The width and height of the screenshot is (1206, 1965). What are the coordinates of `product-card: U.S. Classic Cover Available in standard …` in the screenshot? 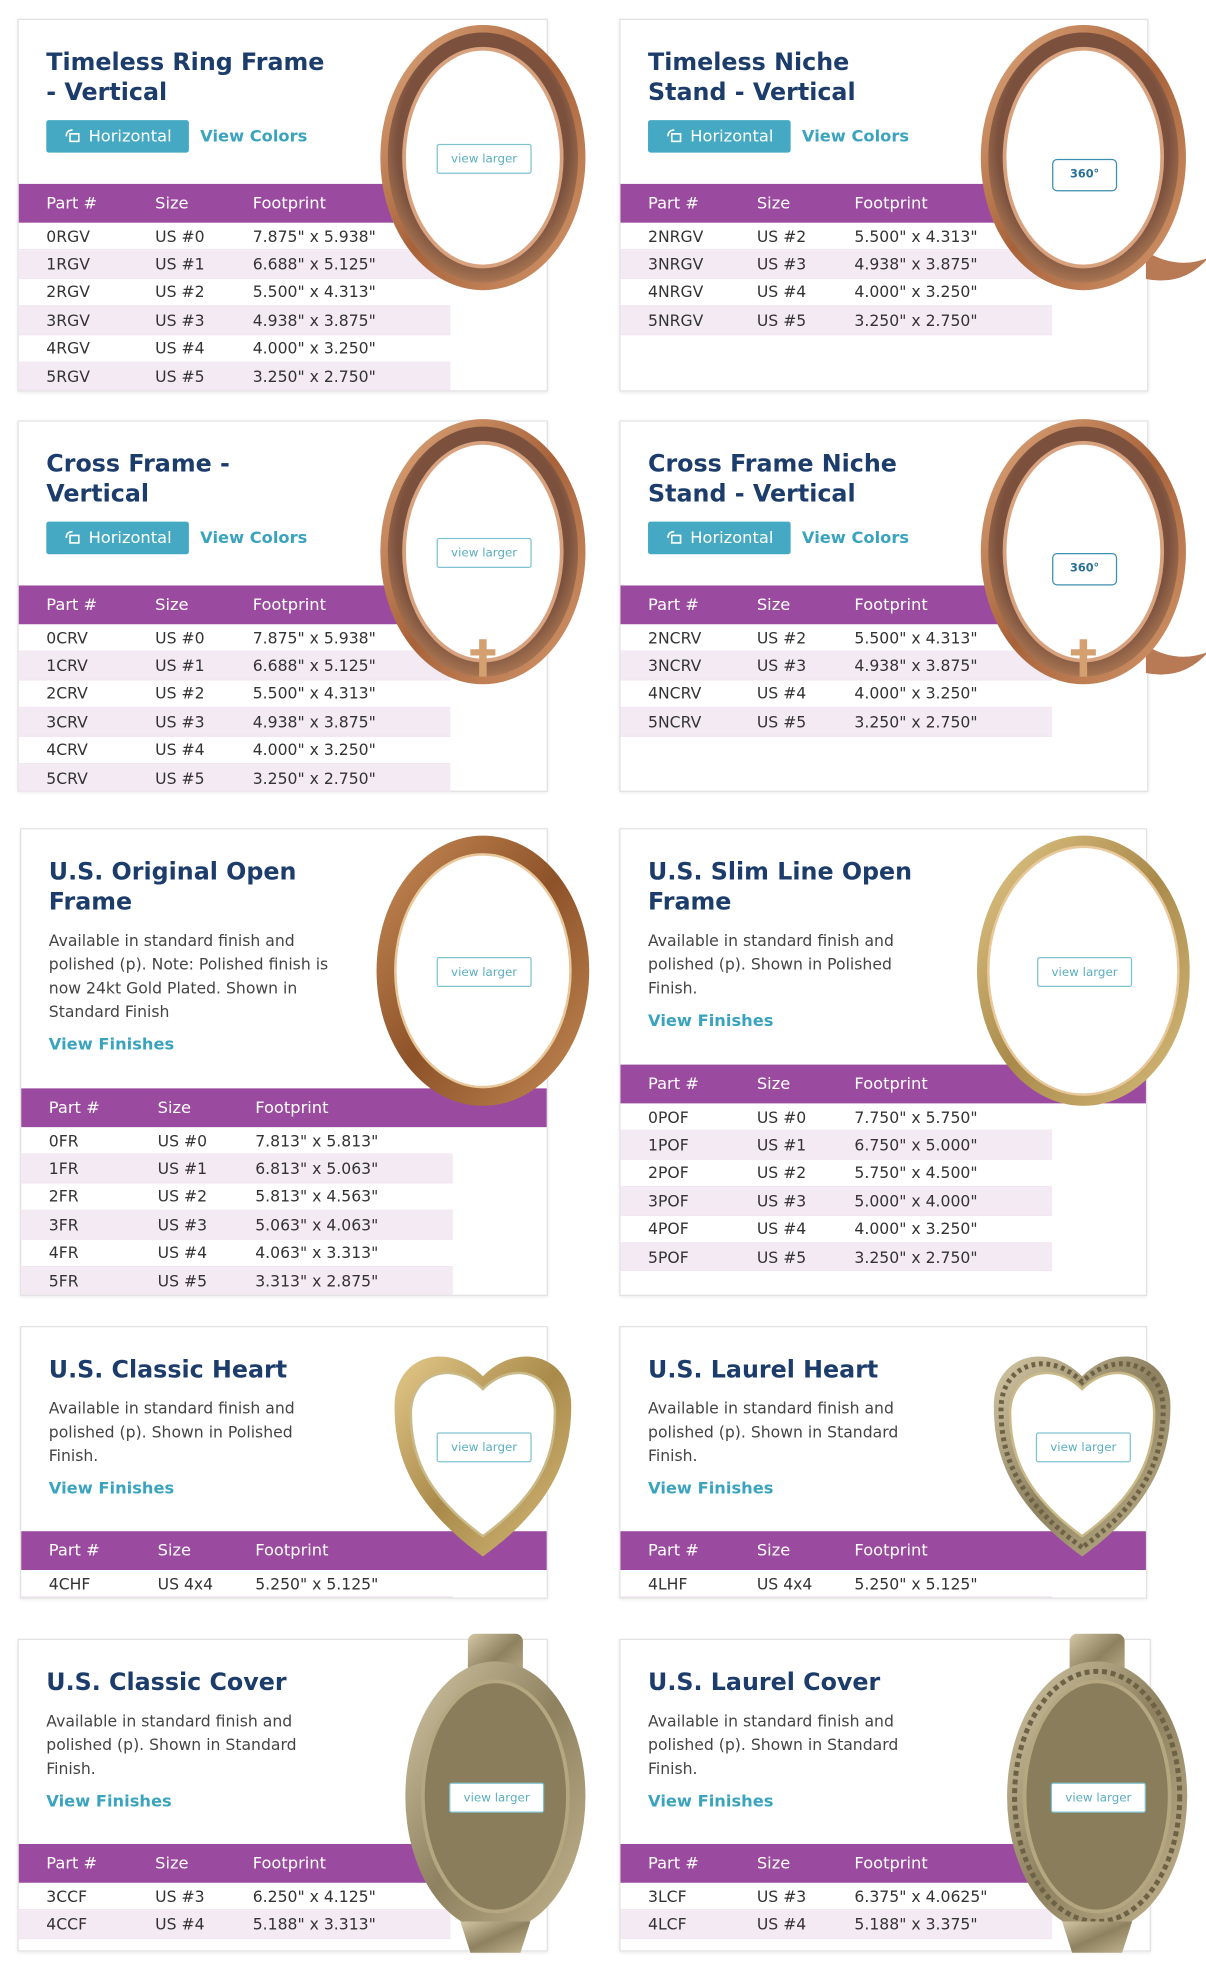 It's located at (301, 1793).